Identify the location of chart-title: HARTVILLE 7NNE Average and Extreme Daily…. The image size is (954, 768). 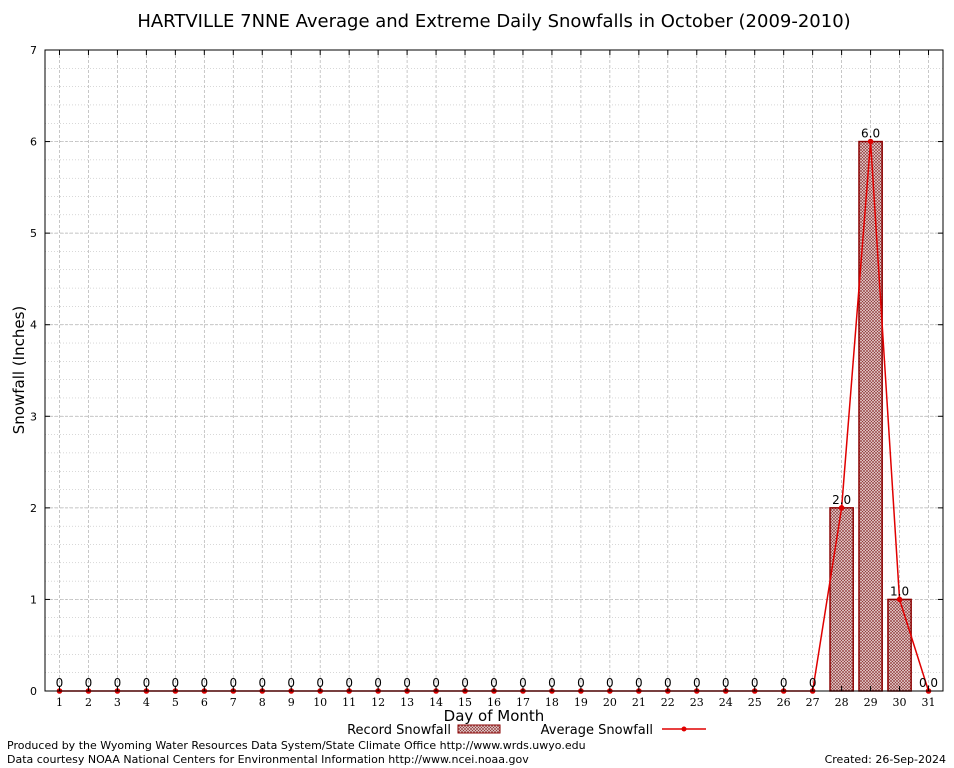
(493, 21).